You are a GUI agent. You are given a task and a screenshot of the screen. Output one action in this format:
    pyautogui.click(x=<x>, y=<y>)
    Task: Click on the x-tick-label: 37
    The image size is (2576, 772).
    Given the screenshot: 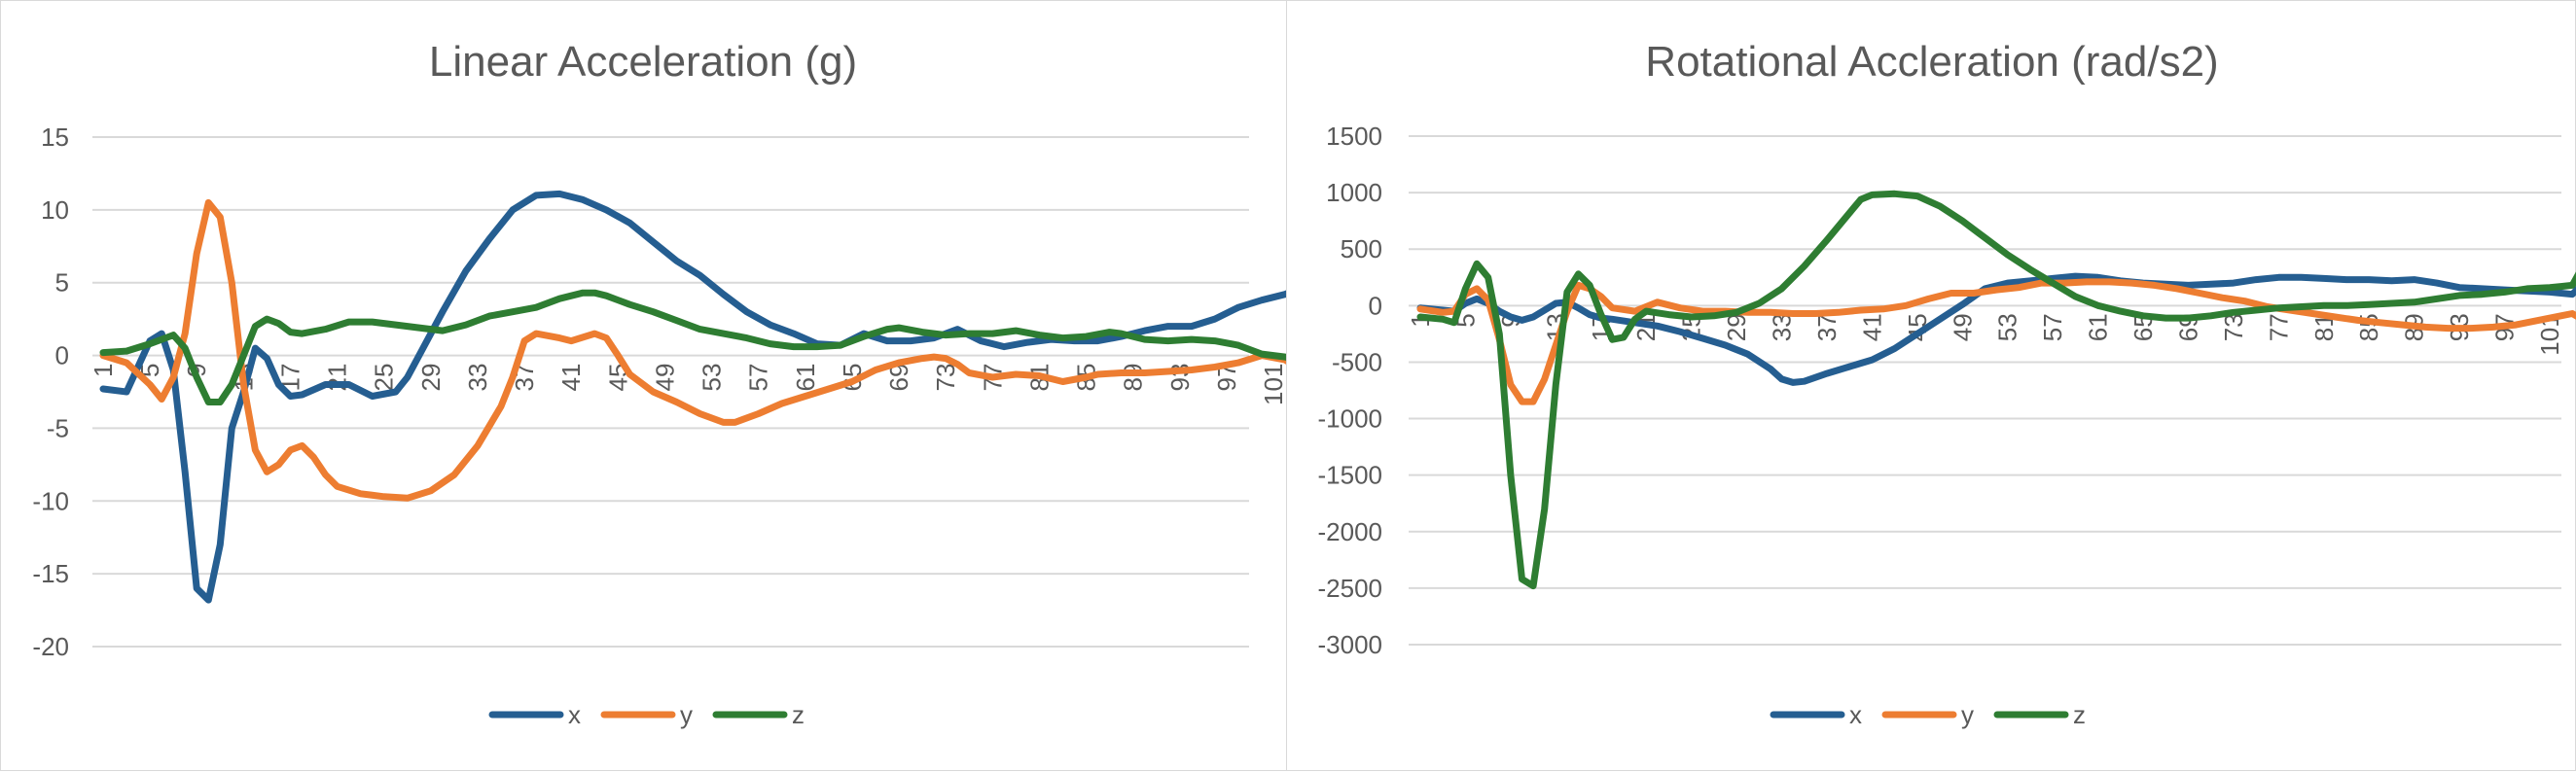 What is the action you would take?
    pyautogui.click(x=1827, y=327)
    